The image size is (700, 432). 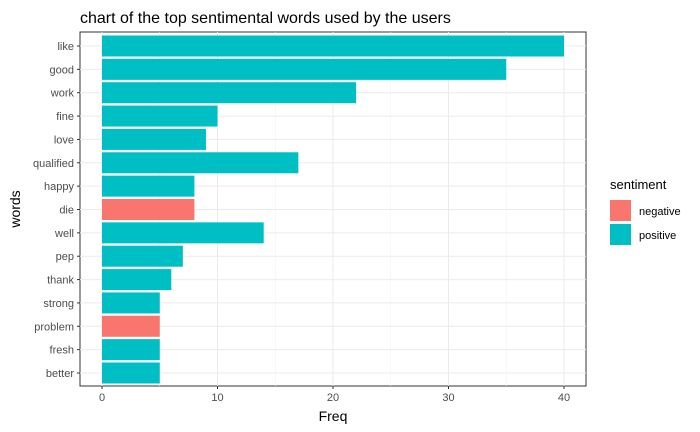 I want to click on x-tick-label-0: 0, so click(x=102, y=398).